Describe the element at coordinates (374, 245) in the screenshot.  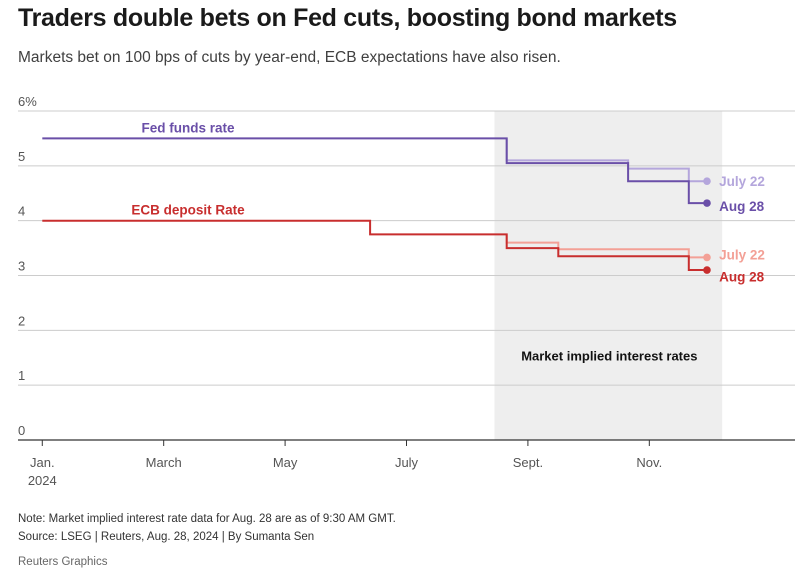
I see `series-line-ecb-deposit-rate` at that location.